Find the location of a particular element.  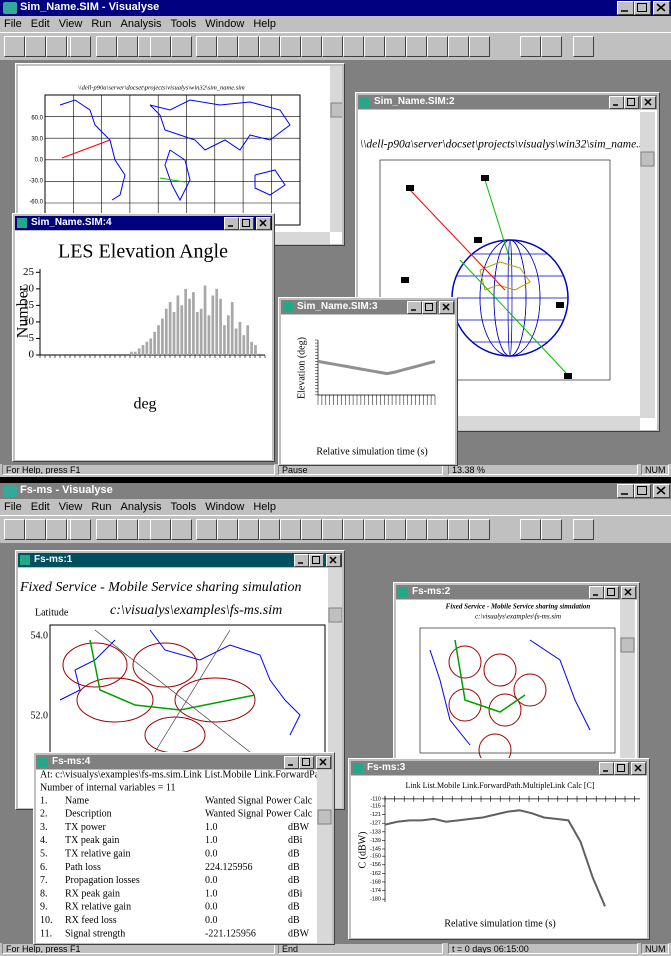

bar is located at coordinates (158, 340).